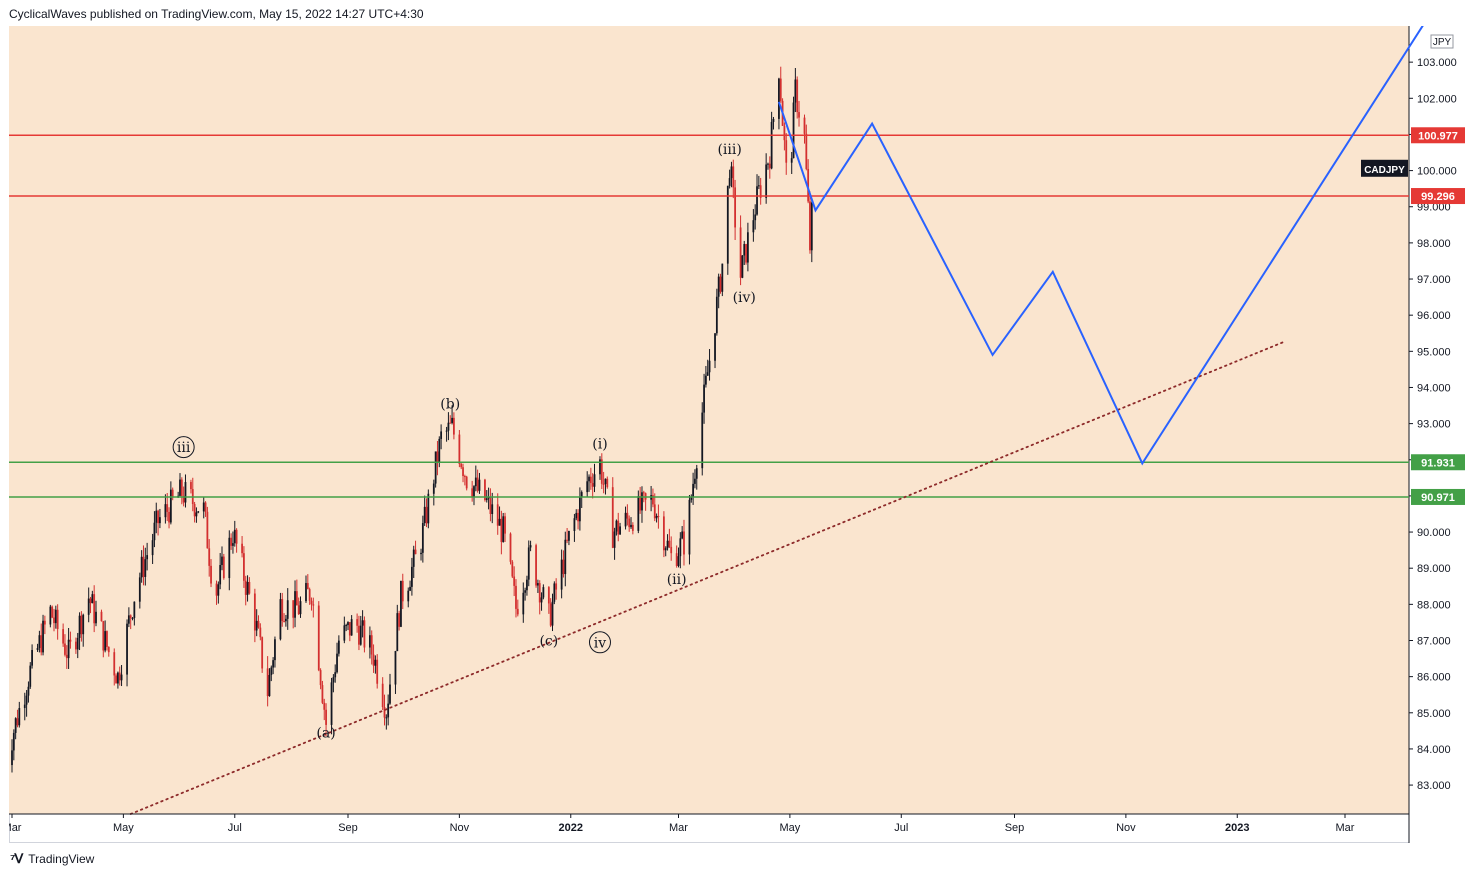 The image size is (1478, 877). What do you see at coordinates (450, 405) in the screenshot?
I see `wave-label: (b)` at bounding box center [450, 405].